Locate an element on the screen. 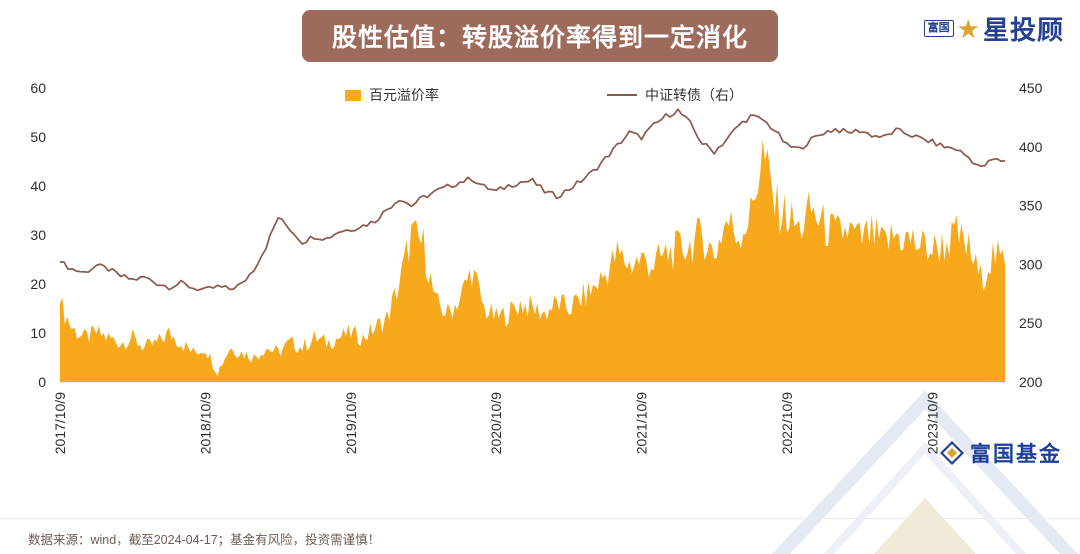  watermark is located at coordinates (925, 472).